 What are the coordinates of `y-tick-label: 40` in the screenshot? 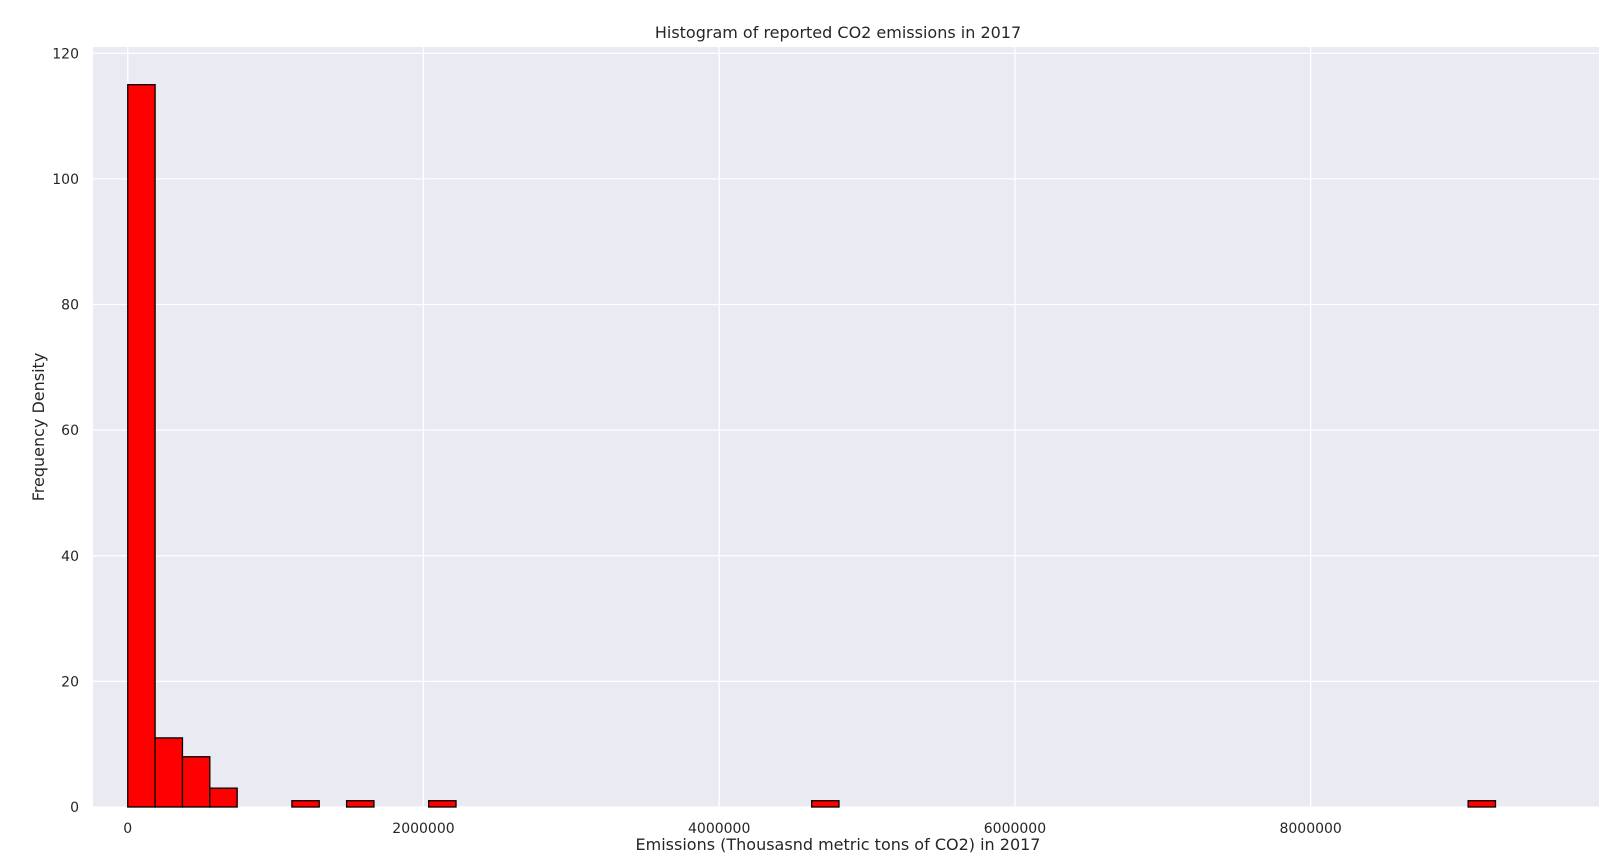 It's located at (70, 557).